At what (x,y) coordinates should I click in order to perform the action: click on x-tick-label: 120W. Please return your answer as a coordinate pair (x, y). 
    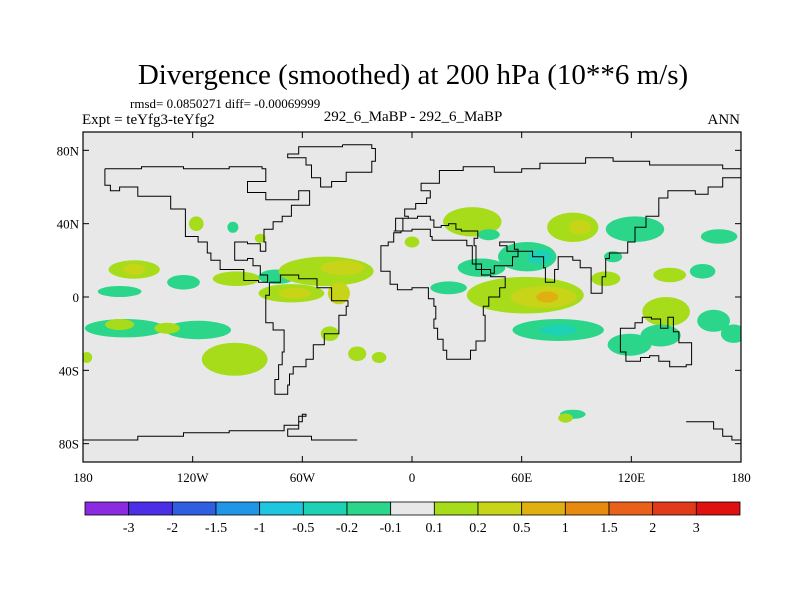
    Looking at the image, I should click on (193, 477).